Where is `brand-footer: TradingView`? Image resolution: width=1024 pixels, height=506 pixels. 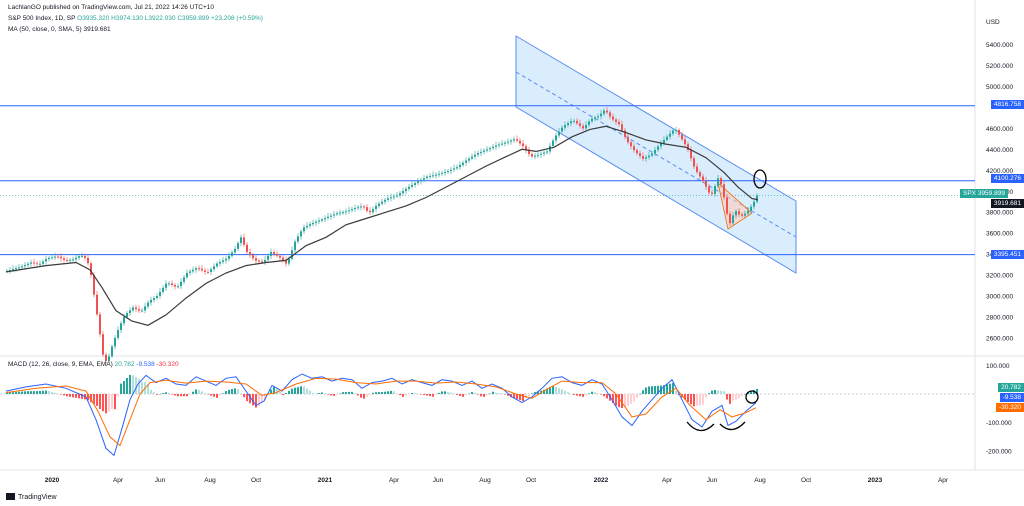 brand-footer: TradingView is located at coordinates (31, 497).